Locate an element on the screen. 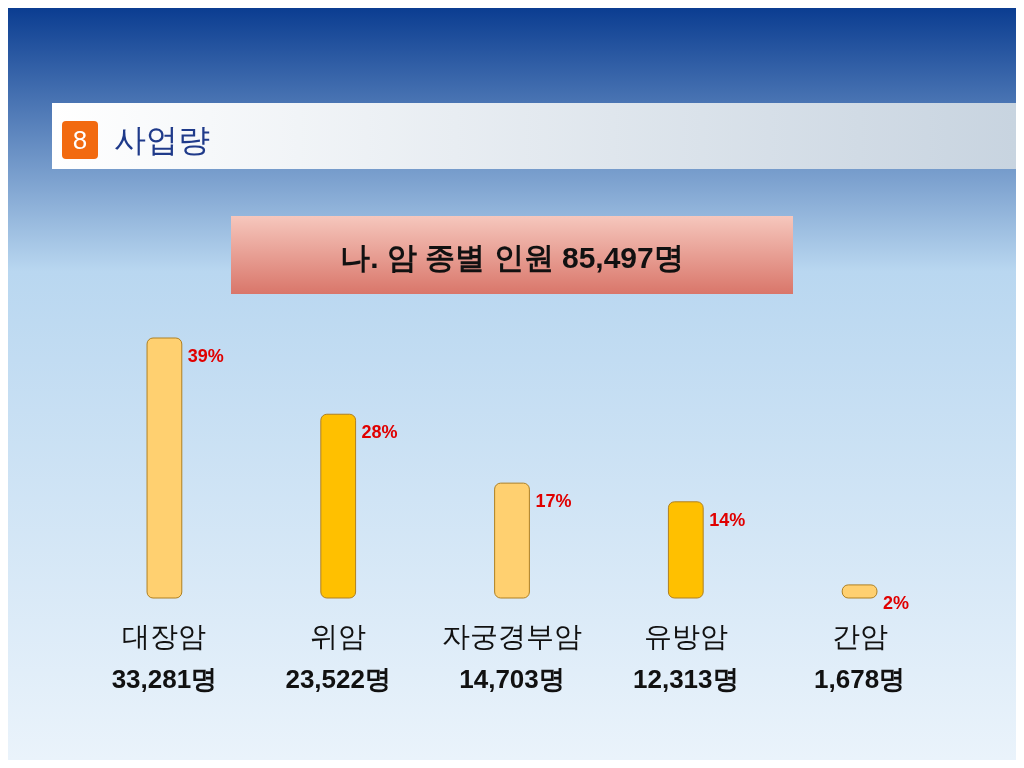 The height and width of the screenshot is (768, 1024). data-label: 1,678명 is located at coordinates (860, 679).